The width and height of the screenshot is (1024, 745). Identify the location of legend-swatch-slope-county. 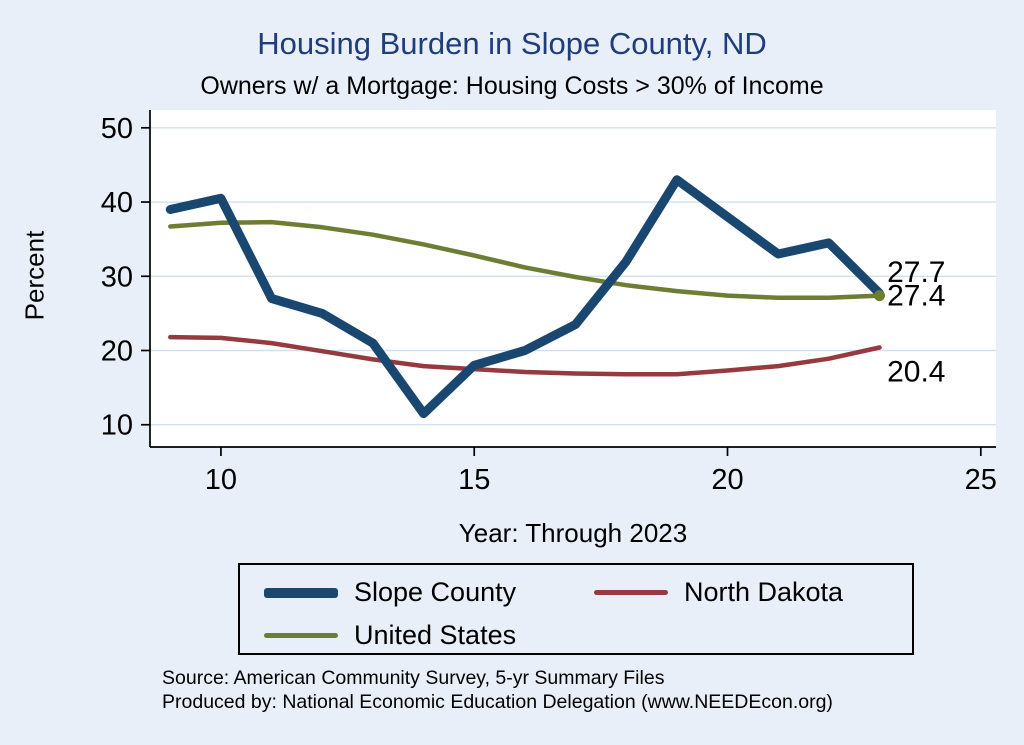
(301, 592).